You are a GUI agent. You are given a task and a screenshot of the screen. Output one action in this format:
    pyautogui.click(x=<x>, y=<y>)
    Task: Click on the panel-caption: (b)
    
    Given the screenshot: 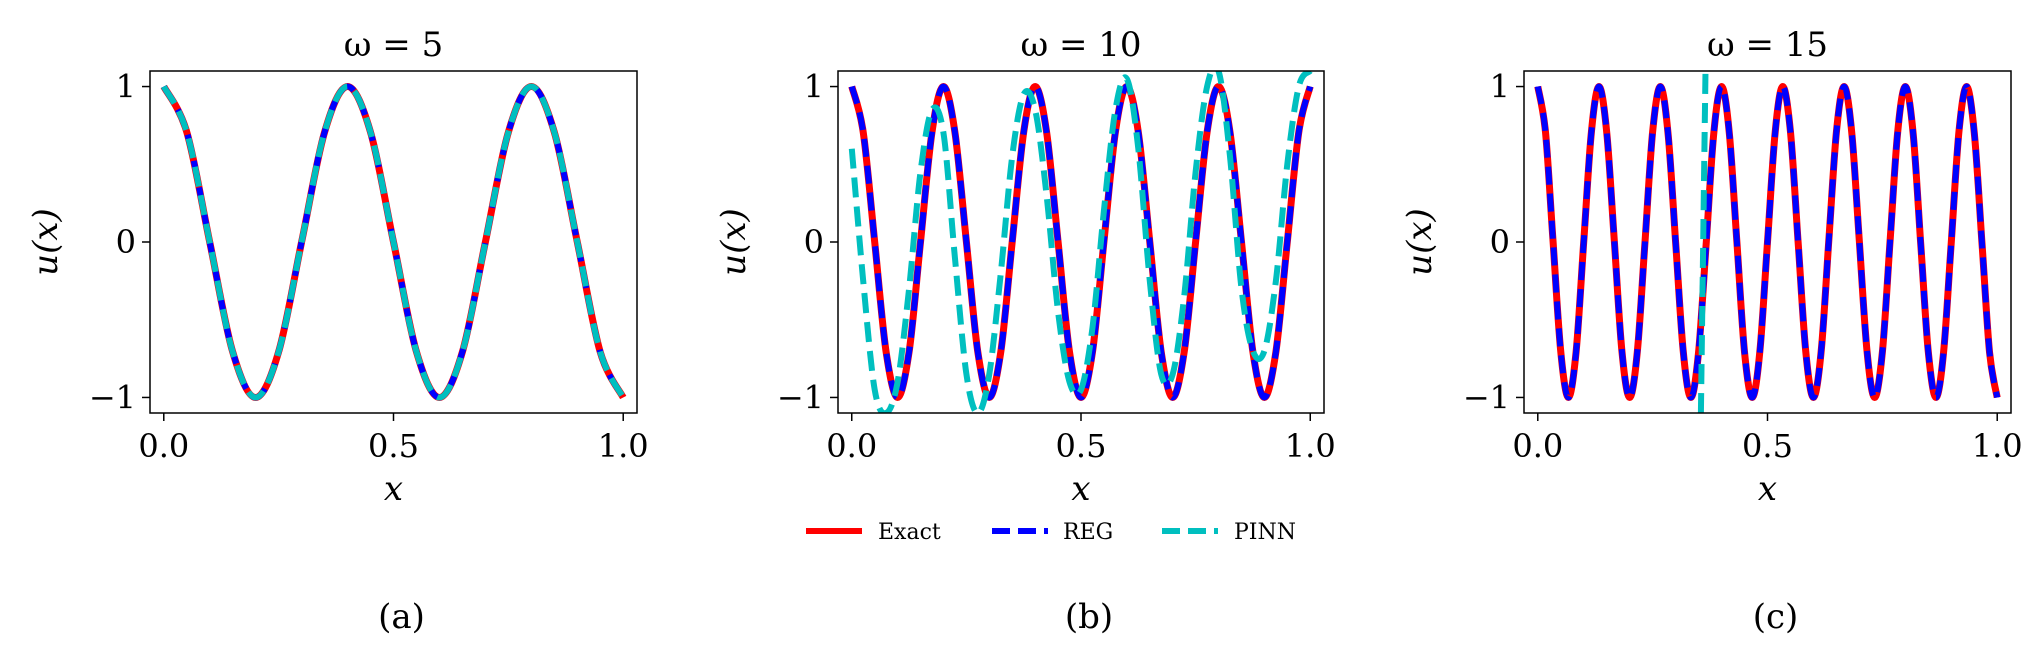 What is the action you would take?
    pyautogui.click(x=1089, y=617)
    